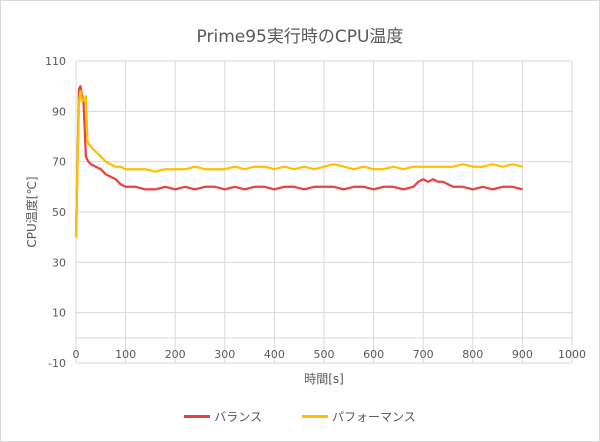 Image resolution: width=600 pixels, height=442 pixels. What do you see at coordinates (175, 354) in the screenshot?
I see `x-tick-label: 200` at bounding box center [175, 354].